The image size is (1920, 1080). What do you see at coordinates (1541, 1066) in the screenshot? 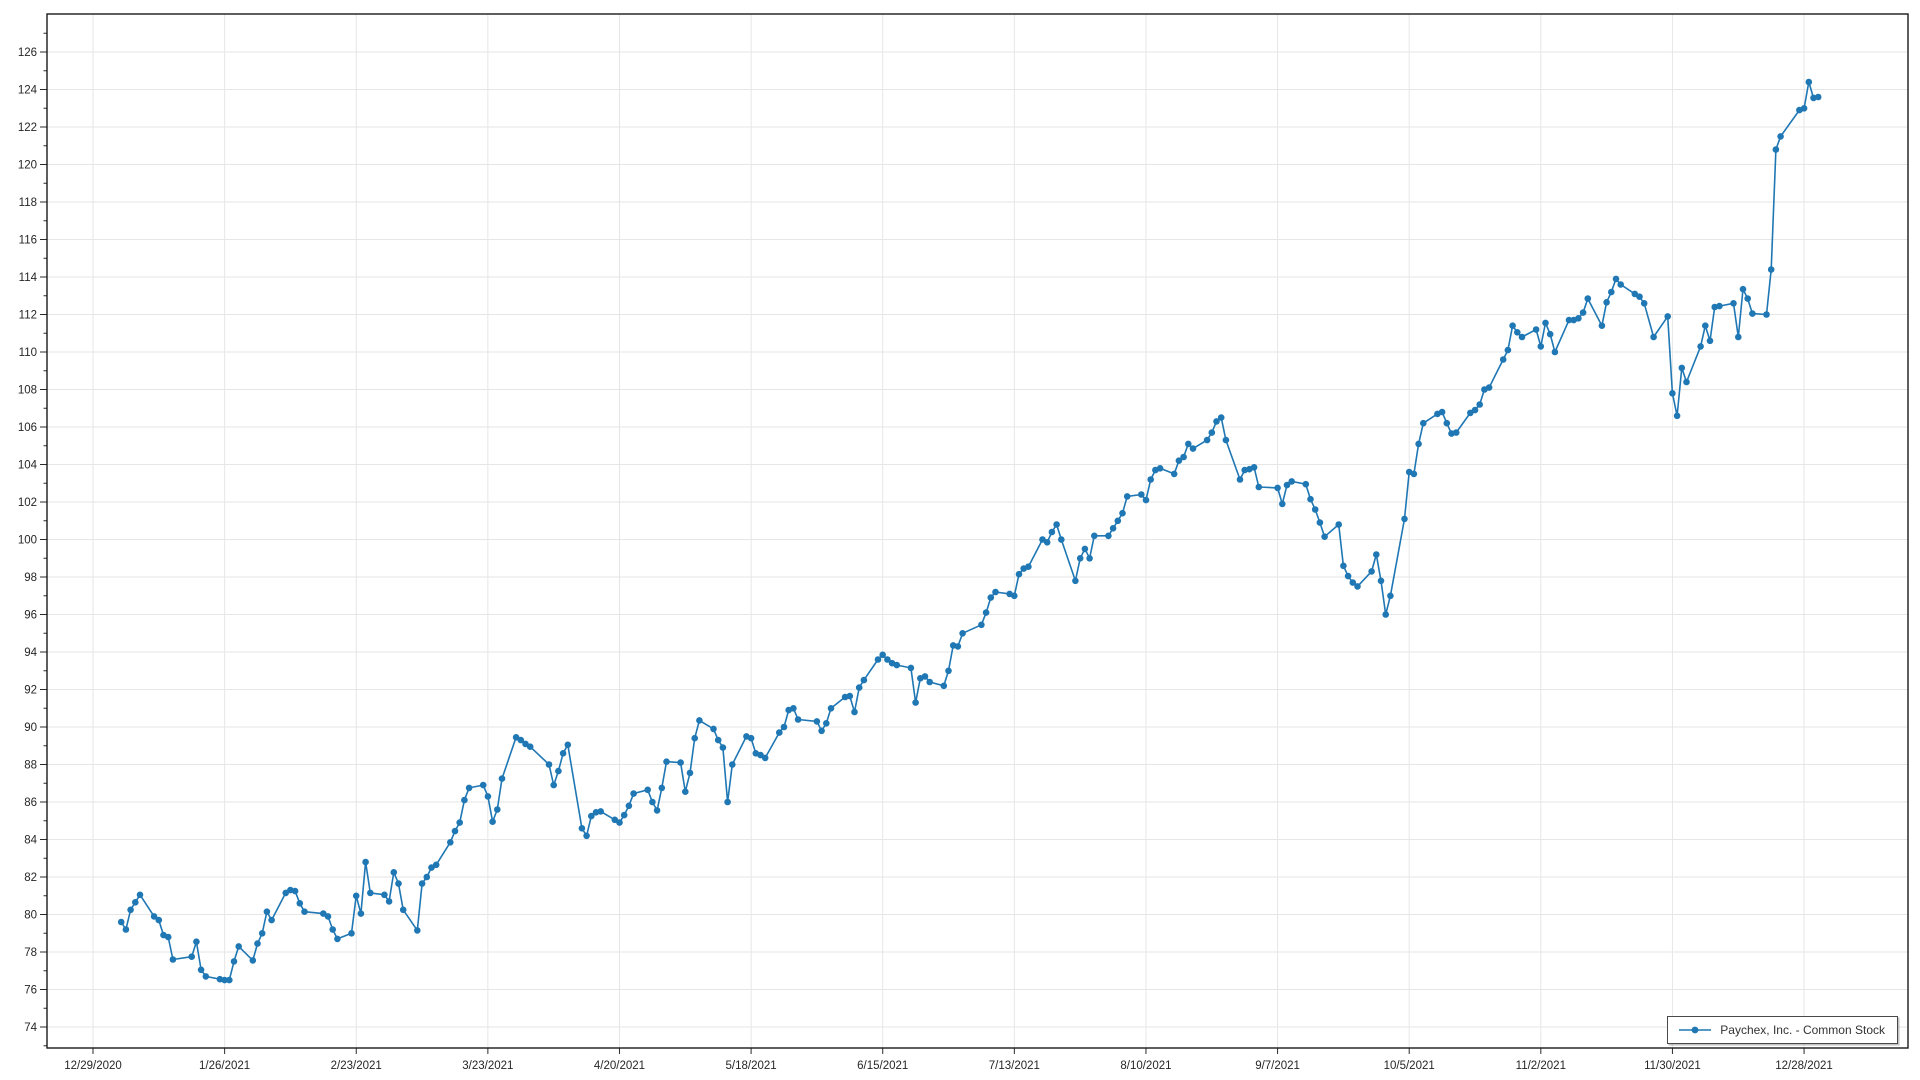
I see `x-tick-label: 11/2/2021` at bounding box center [1541, 1066].